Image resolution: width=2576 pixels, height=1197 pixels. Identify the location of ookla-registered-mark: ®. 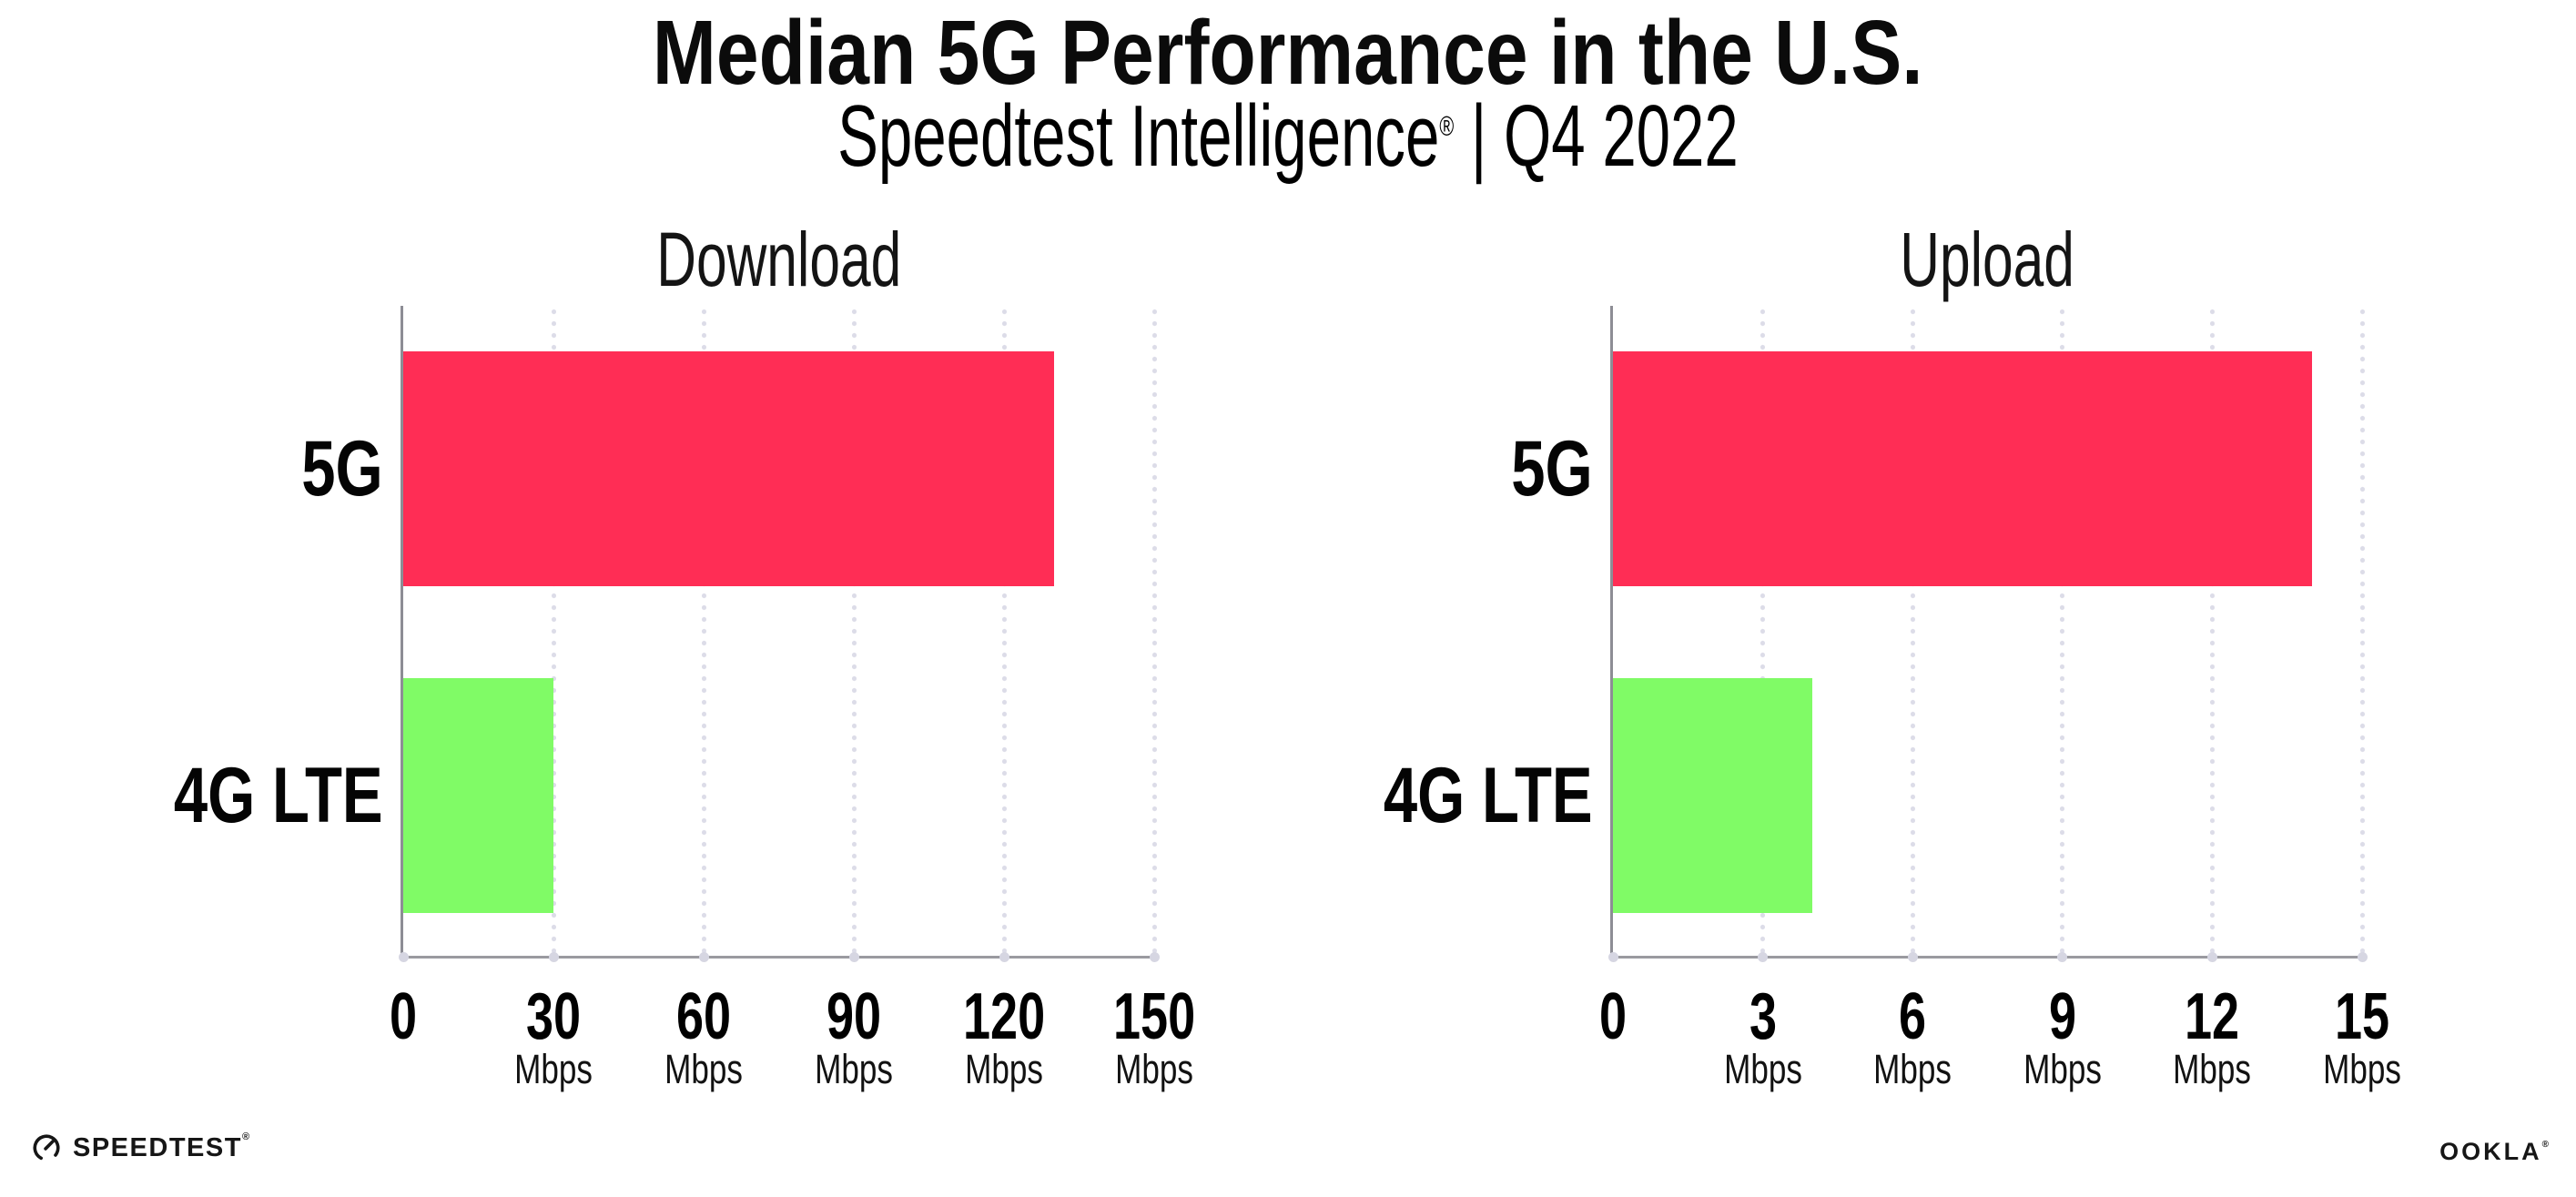
(2545, 1145).